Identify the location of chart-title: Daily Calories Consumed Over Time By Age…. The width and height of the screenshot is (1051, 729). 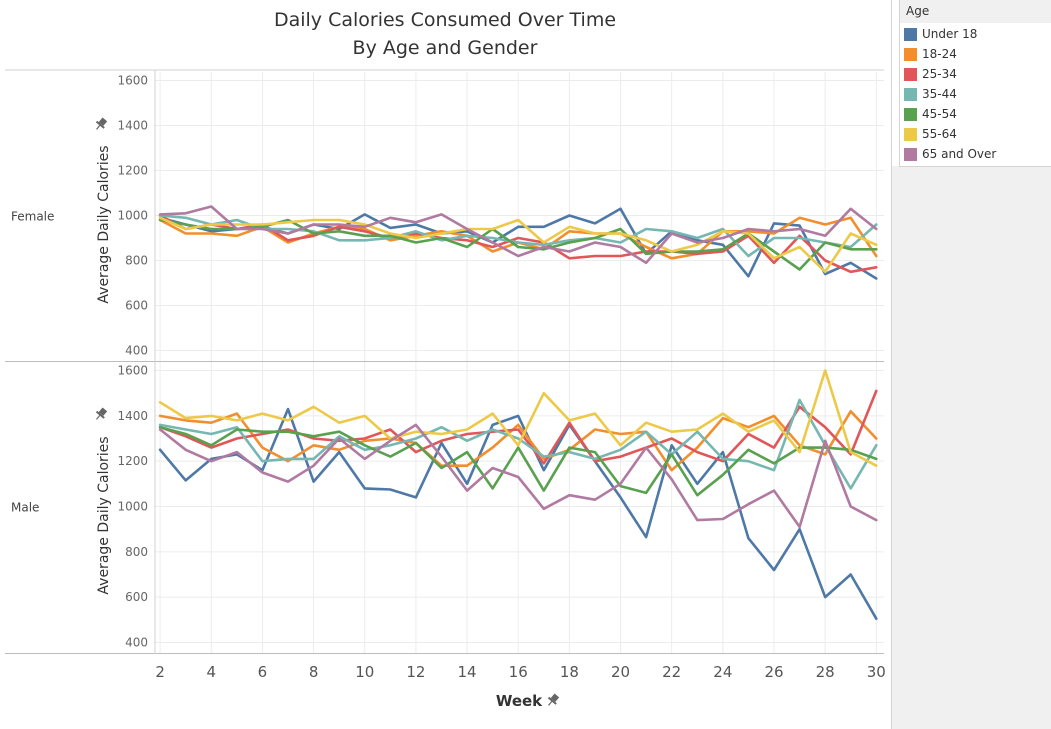
(445, 34).